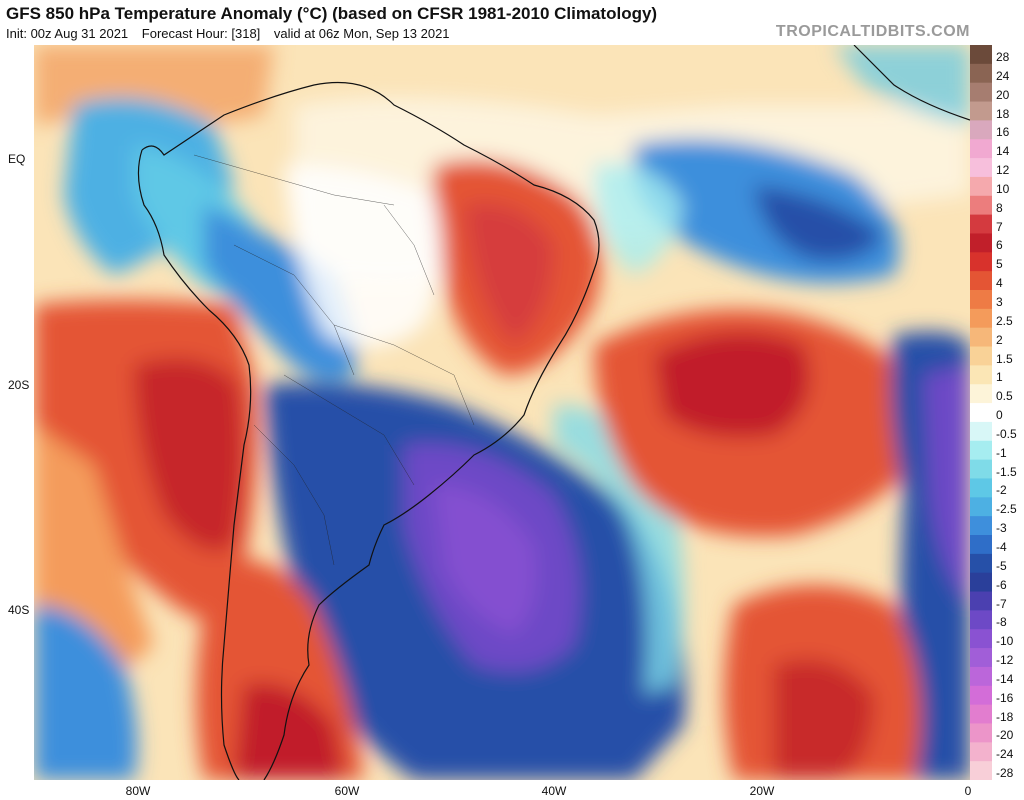 This screenshot has width=1024, height=800. I want to click on legend-label: -28, so click(1005, 773).